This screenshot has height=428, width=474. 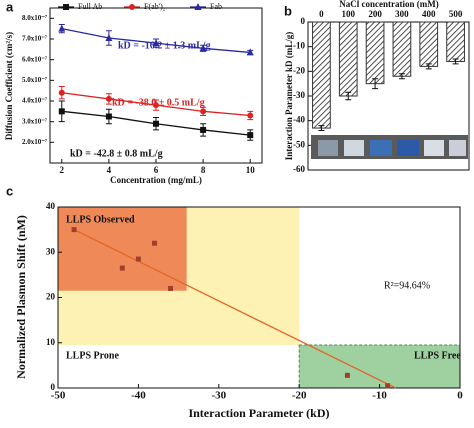 I want to click on y-tick-label: 8.0x10⁻⁷, so click(x=34, y=18).